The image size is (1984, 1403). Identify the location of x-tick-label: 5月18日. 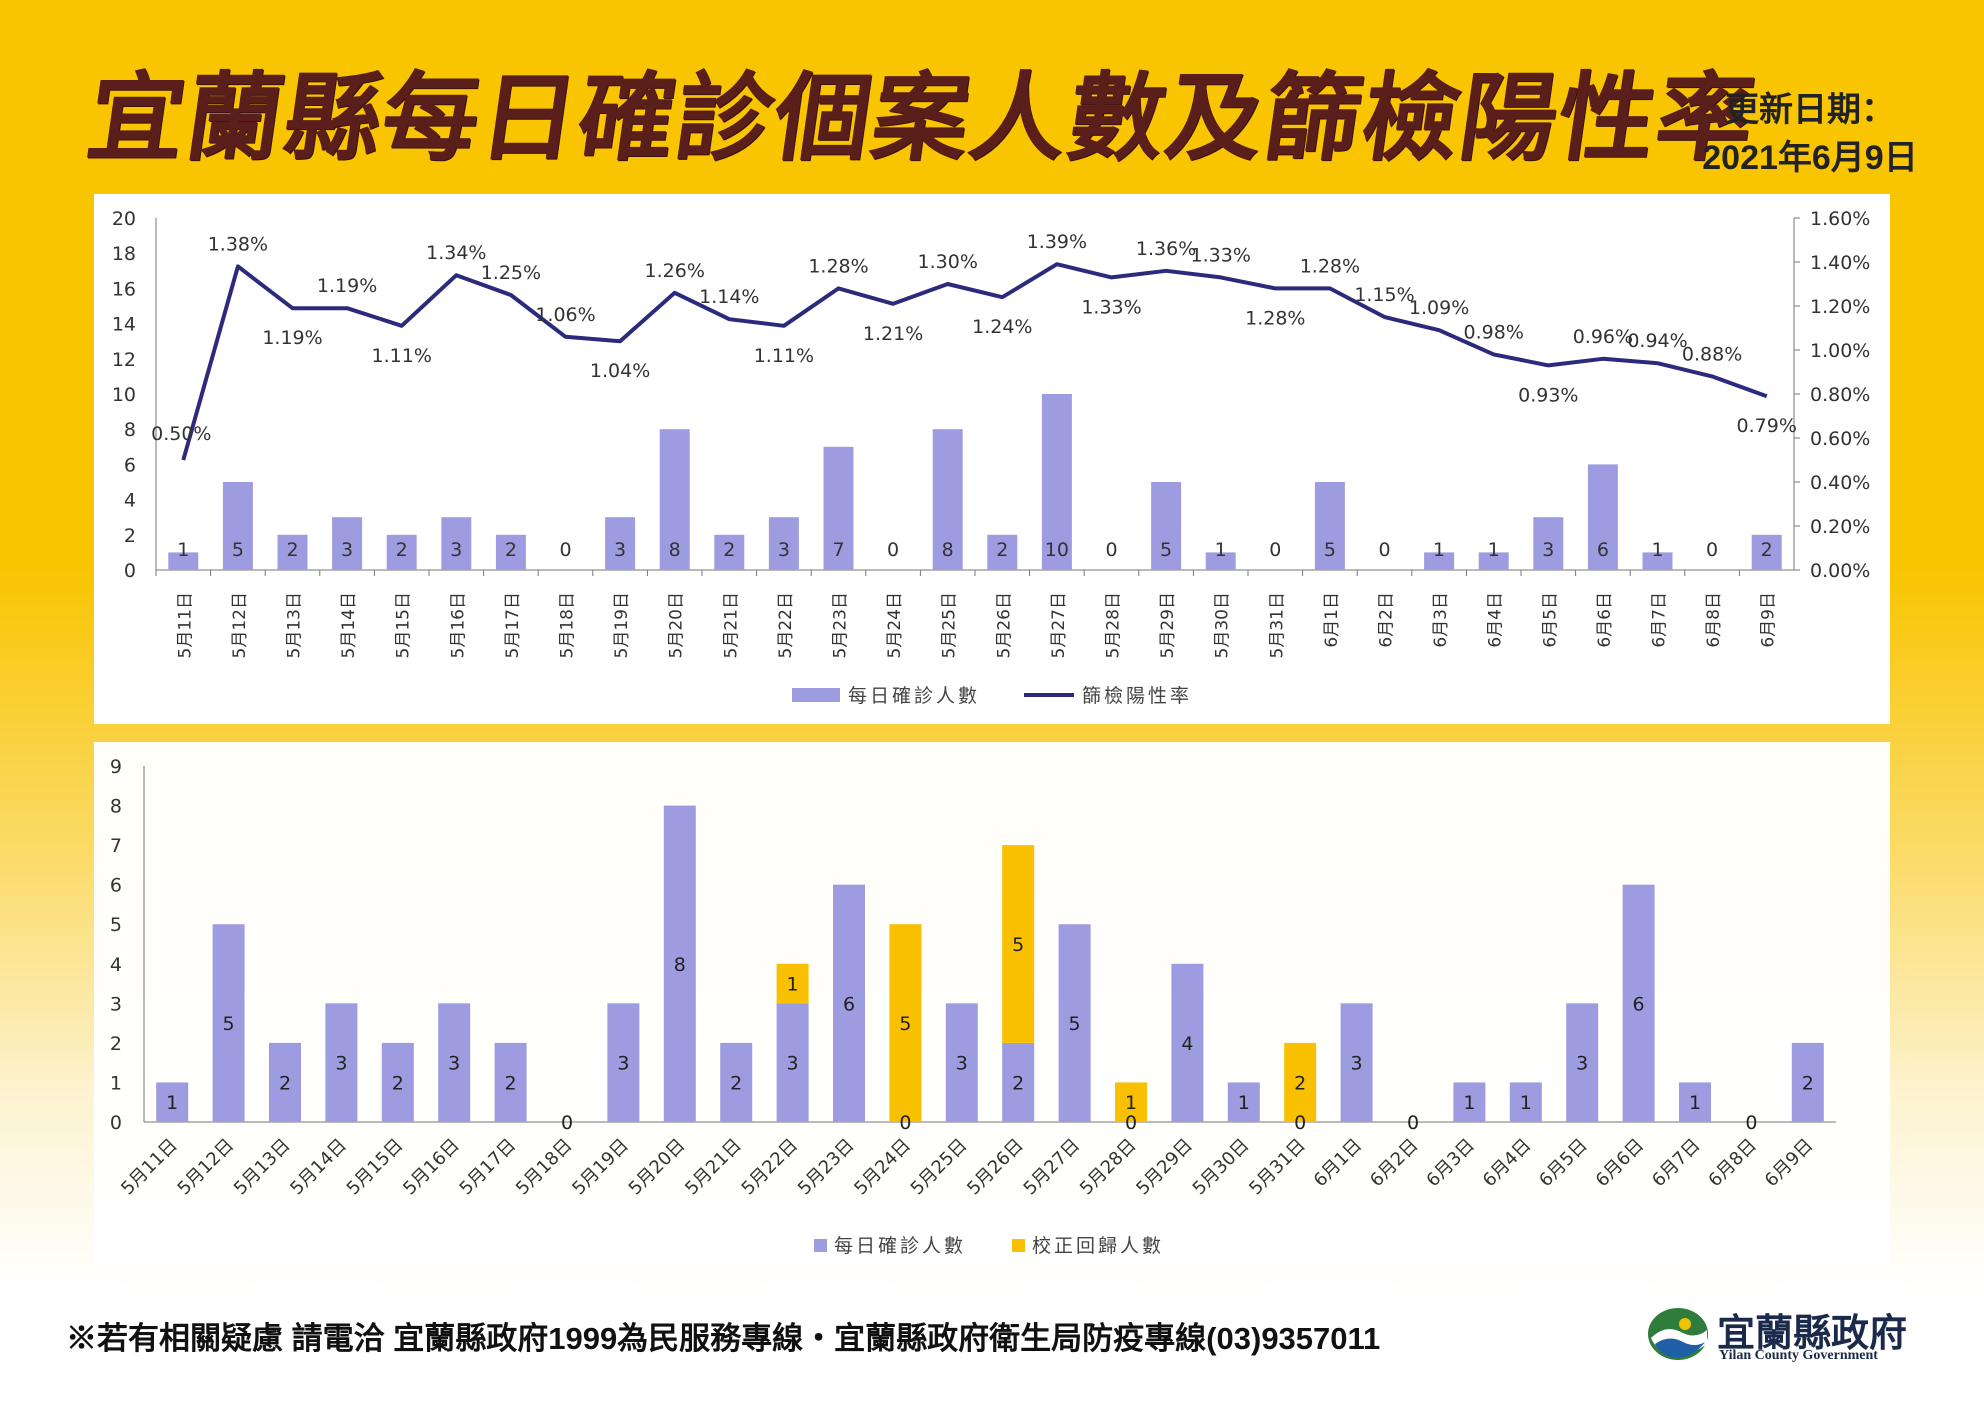
(544, 1167).